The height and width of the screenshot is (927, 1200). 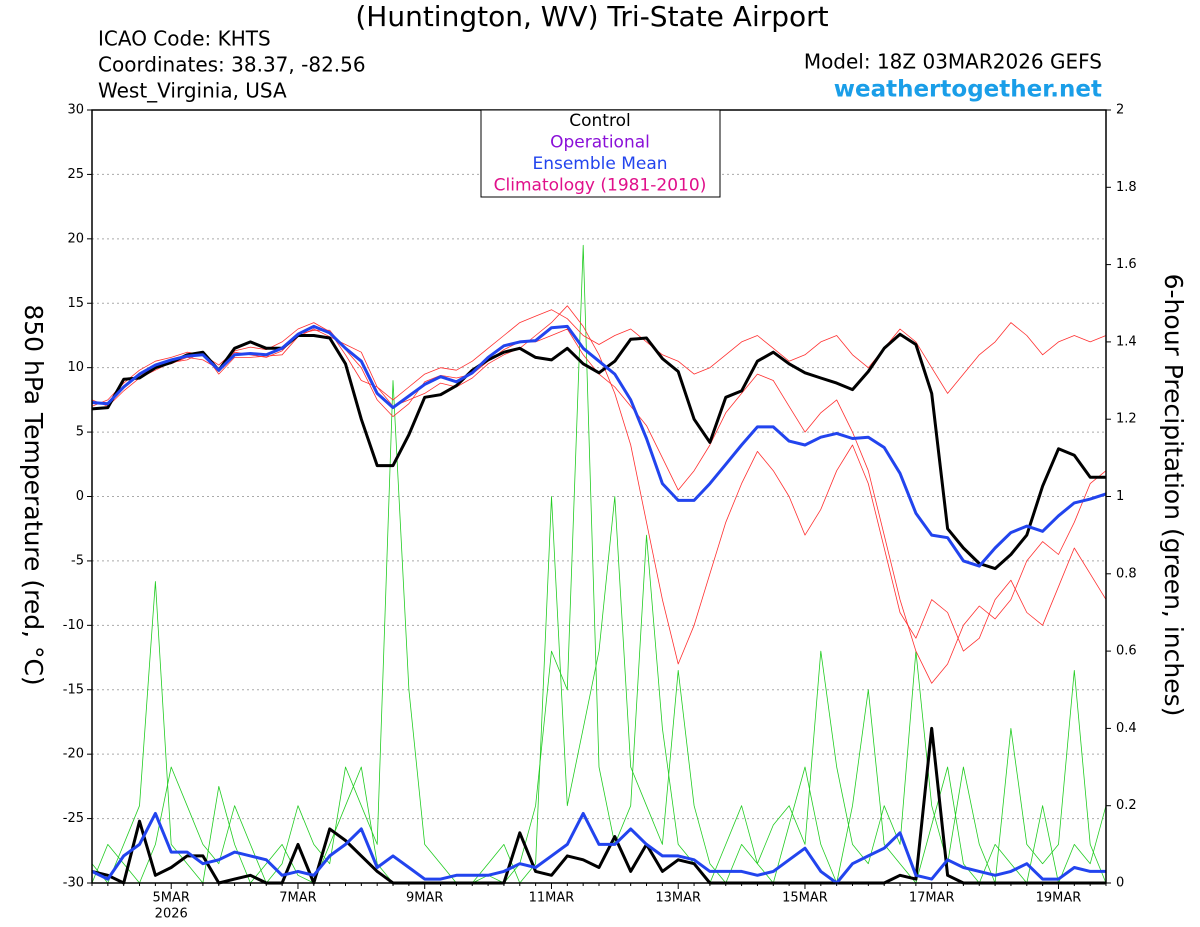 What do you see at coordinates (424, 898) in the screenshot?
I see `x-tick-label: 9MAR` at bounding box center [424, 898].